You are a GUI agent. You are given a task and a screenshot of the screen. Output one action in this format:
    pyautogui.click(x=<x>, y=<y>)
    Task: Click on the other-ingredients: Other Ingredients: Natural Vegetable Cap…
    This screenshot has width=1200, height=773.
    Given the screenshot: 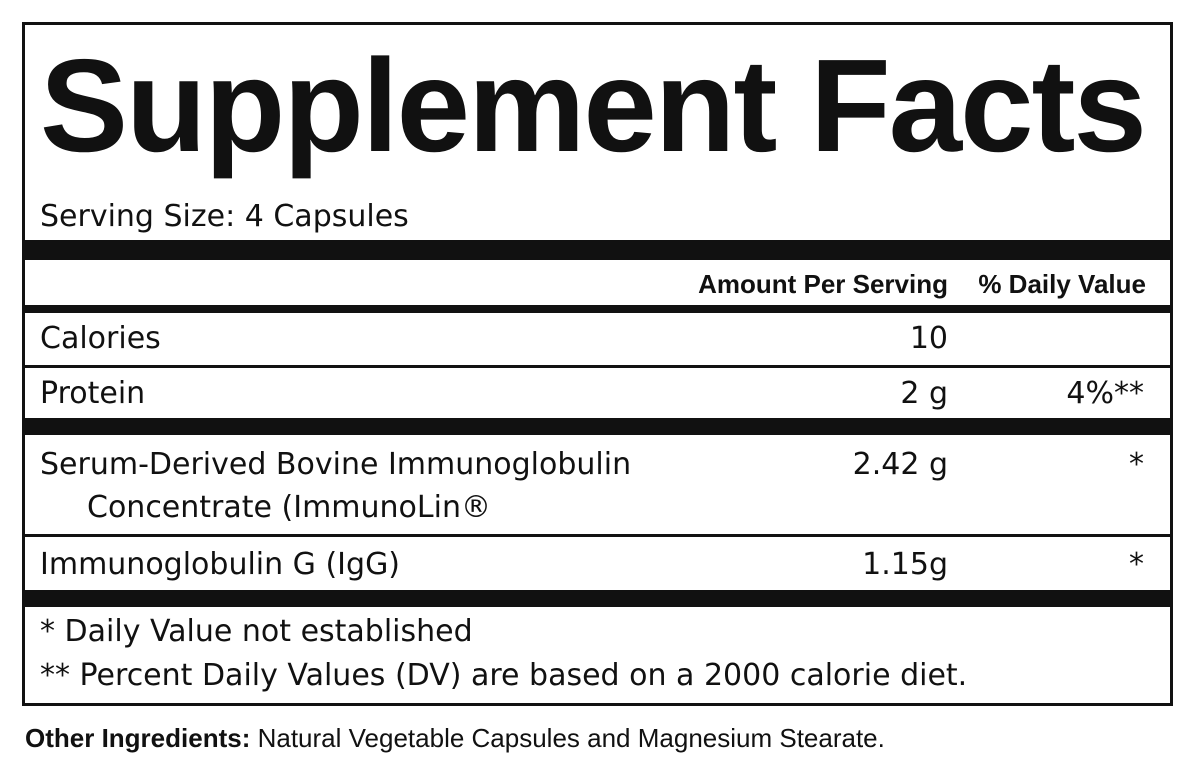 What is the action you would take?
    pyautogui.click(x=455, y=738)
    